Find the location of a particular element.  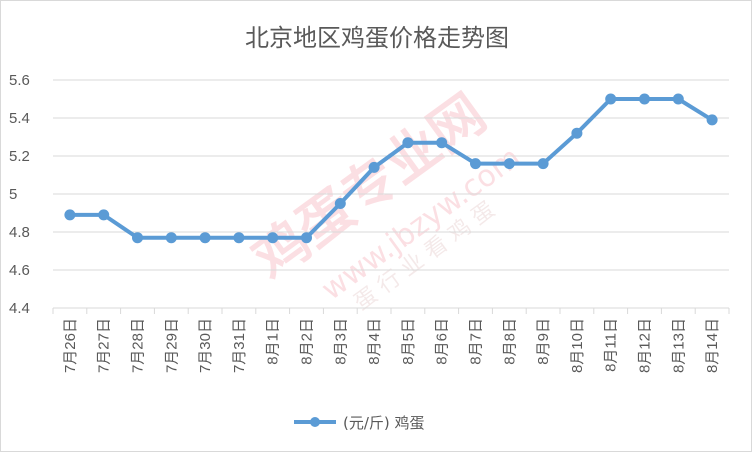

x-tick-label: 8月10日 is located at coordinates (577, 345).